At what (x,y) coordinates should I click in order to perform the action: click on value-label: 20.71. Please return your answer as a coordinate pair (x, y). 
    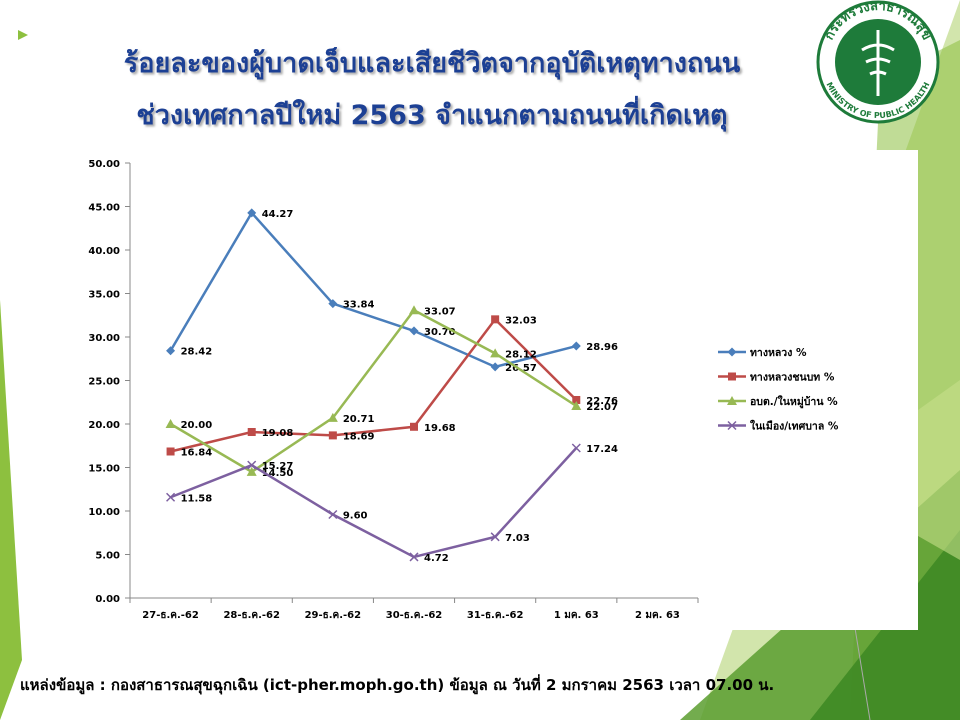
    Looking at the image, I should click on (359, 419).